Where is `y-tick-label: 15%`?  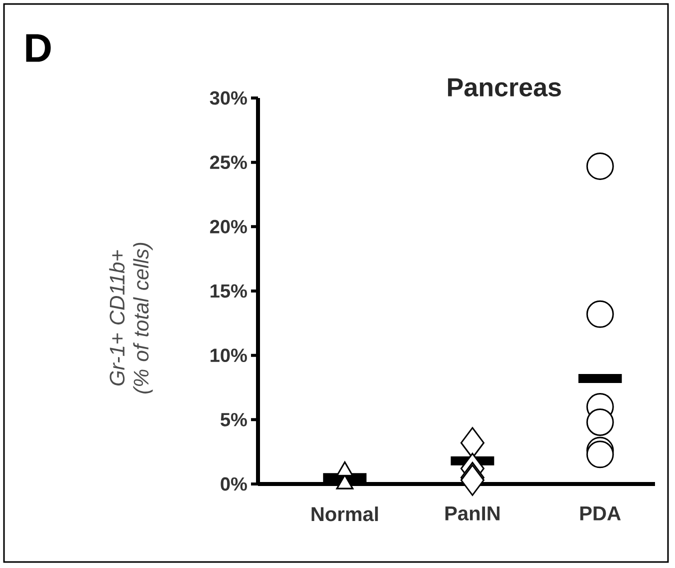
y-tick-label: 15% is located at coordinates (228, 291).